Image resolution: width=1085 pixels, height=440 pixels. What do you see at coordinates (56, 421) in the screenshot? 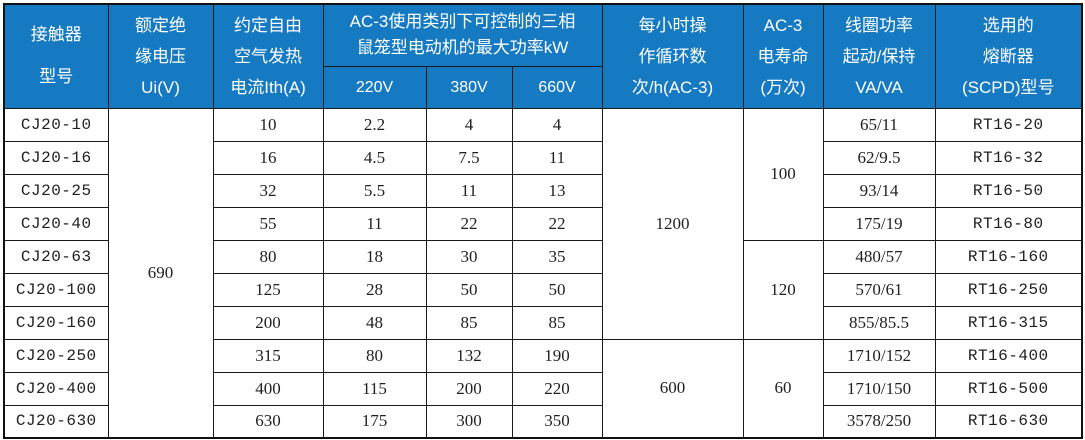
I see `cell-model: CJ20-630` at bounding box center [56, 421].